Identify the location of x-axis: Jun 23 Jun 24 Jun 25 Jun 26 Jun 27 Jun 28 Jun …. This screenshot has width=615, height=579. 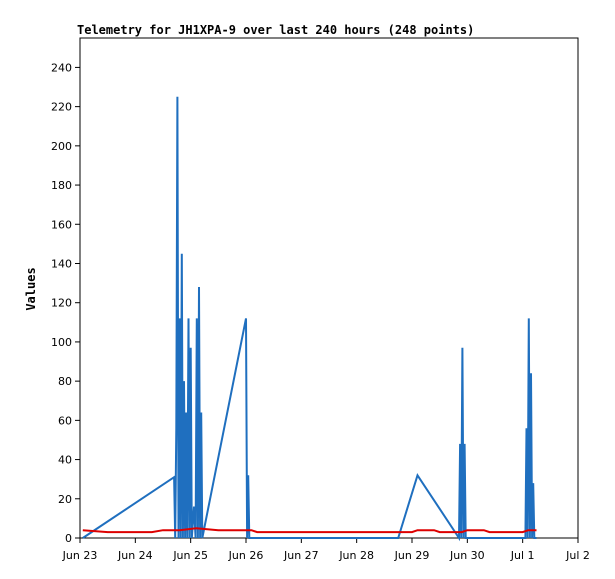
(326, 550).